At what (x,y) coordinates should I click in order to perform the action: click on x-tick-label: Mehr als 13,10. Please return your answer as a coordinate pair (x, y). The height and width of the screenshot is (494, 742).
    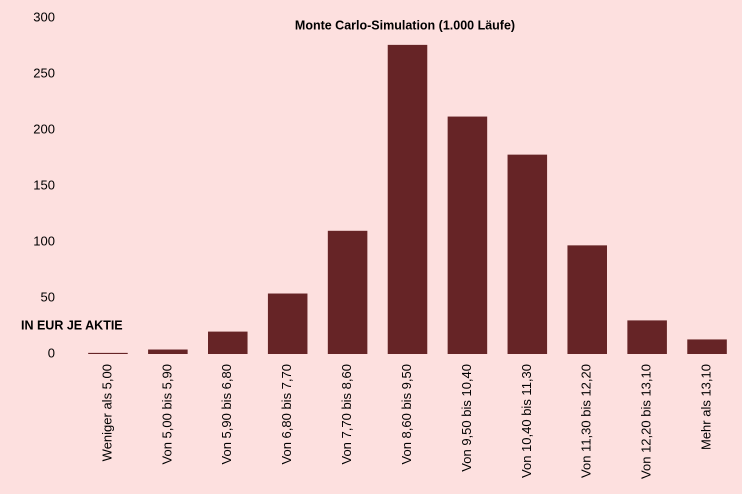
    Looking at the image, I should click on (705, 407).